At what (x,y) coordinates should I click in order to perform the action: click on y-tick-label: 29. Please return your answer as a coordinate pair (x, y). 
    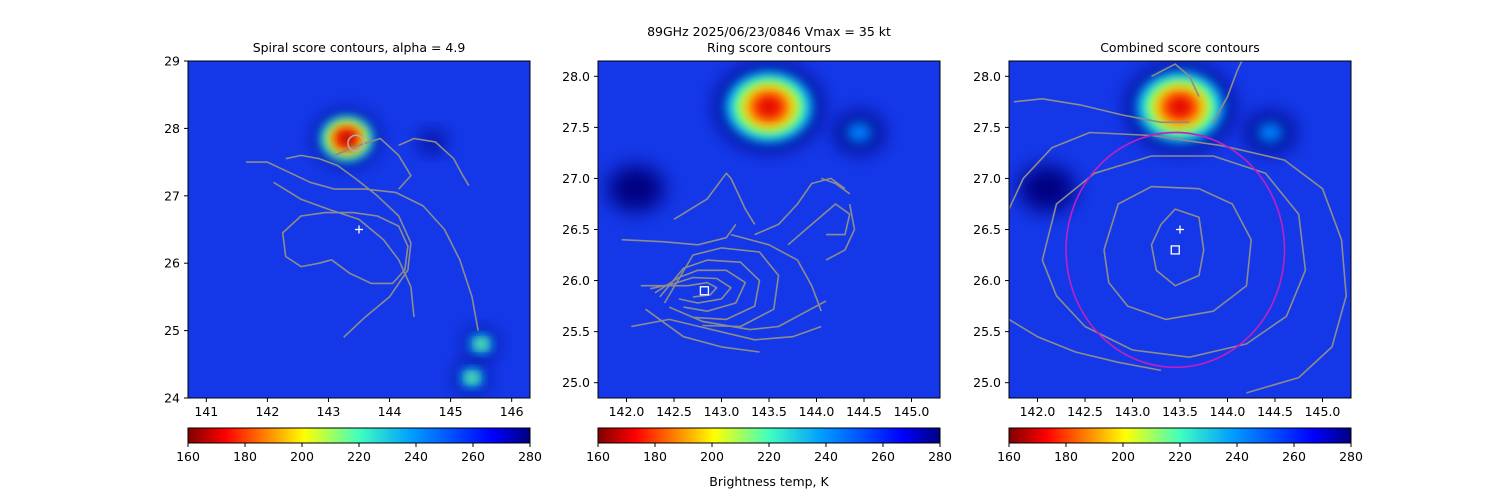
    Looking at the image, I should click on (172, 61).